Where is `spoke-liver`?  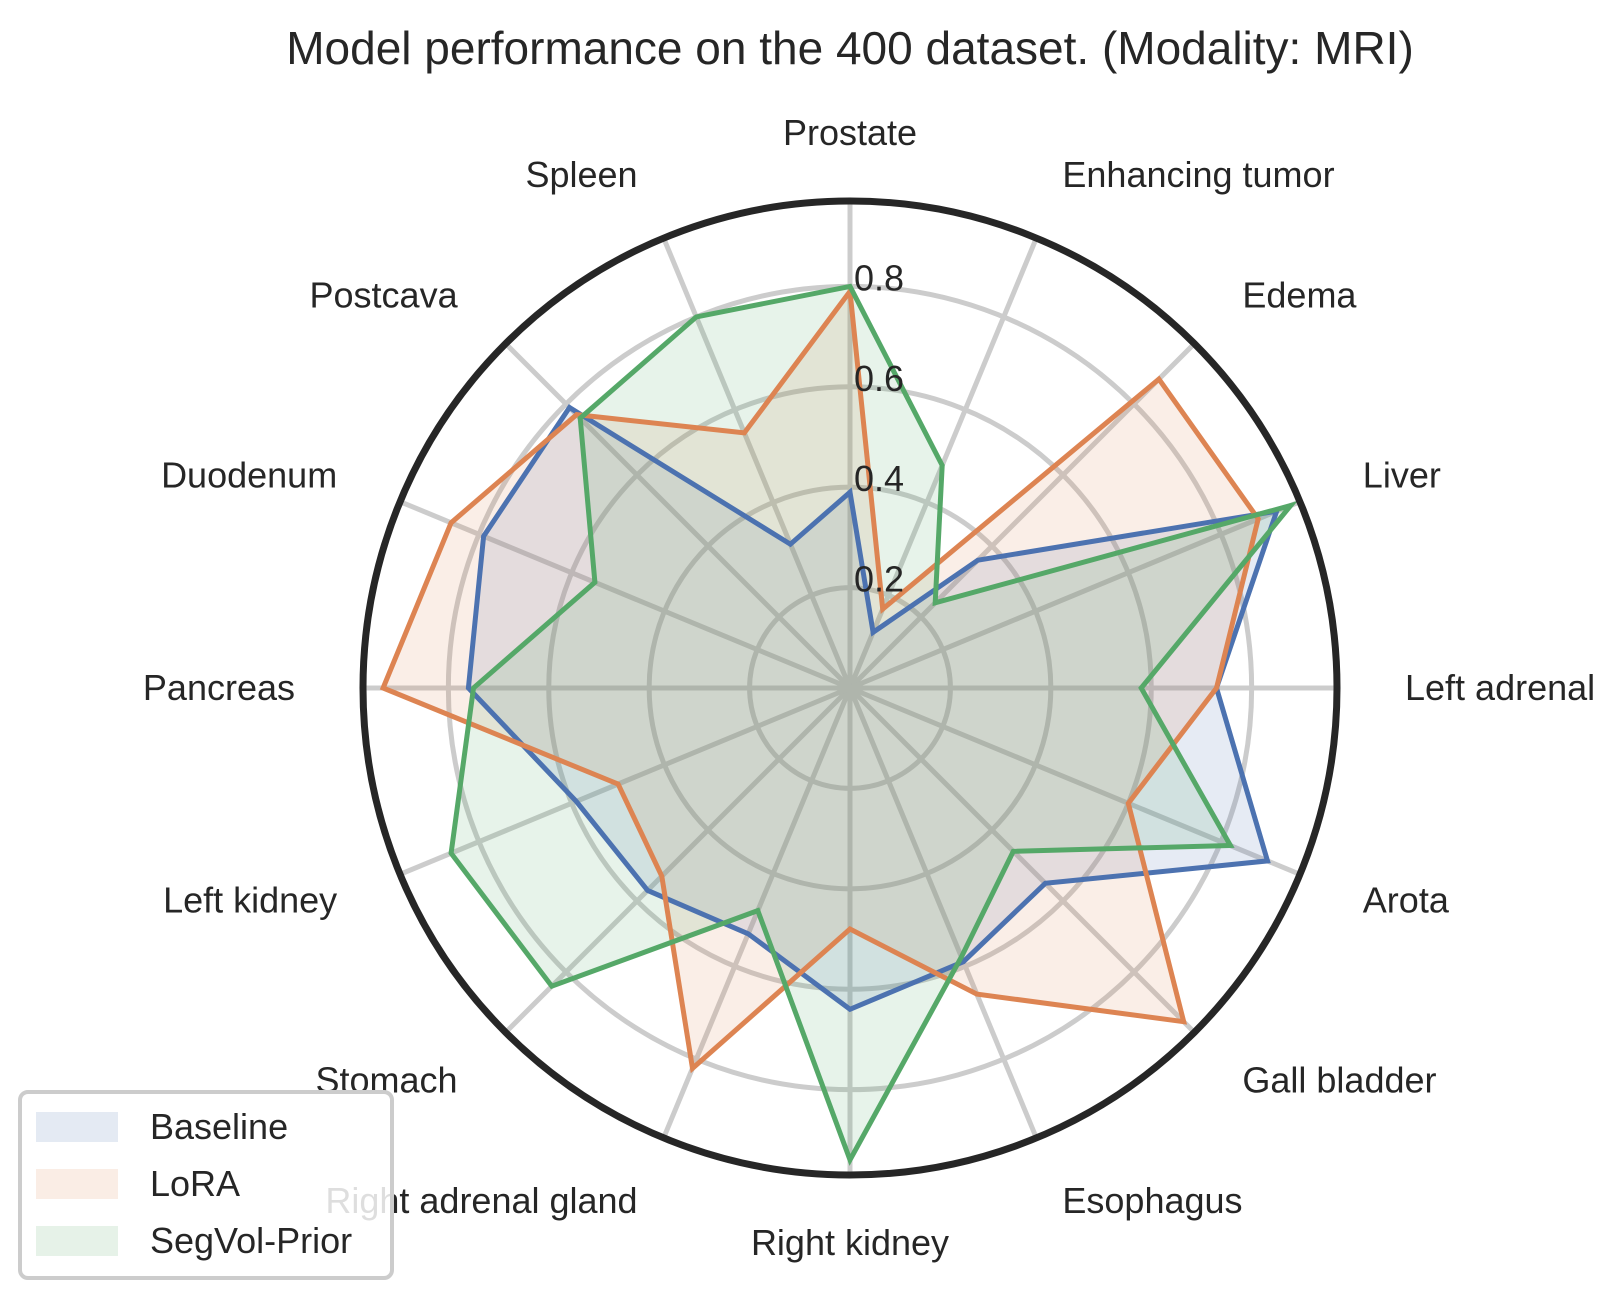
spoke-liver is located at coordinates (1075, 595).